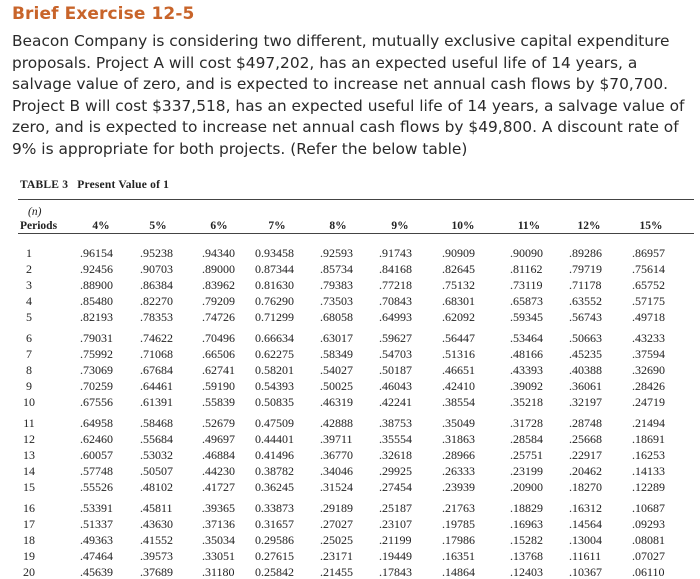 Image resolution: width=700 pixels, height=579 pixels. I want to click on pv-factor-cell: .45811, so click(156, 508).